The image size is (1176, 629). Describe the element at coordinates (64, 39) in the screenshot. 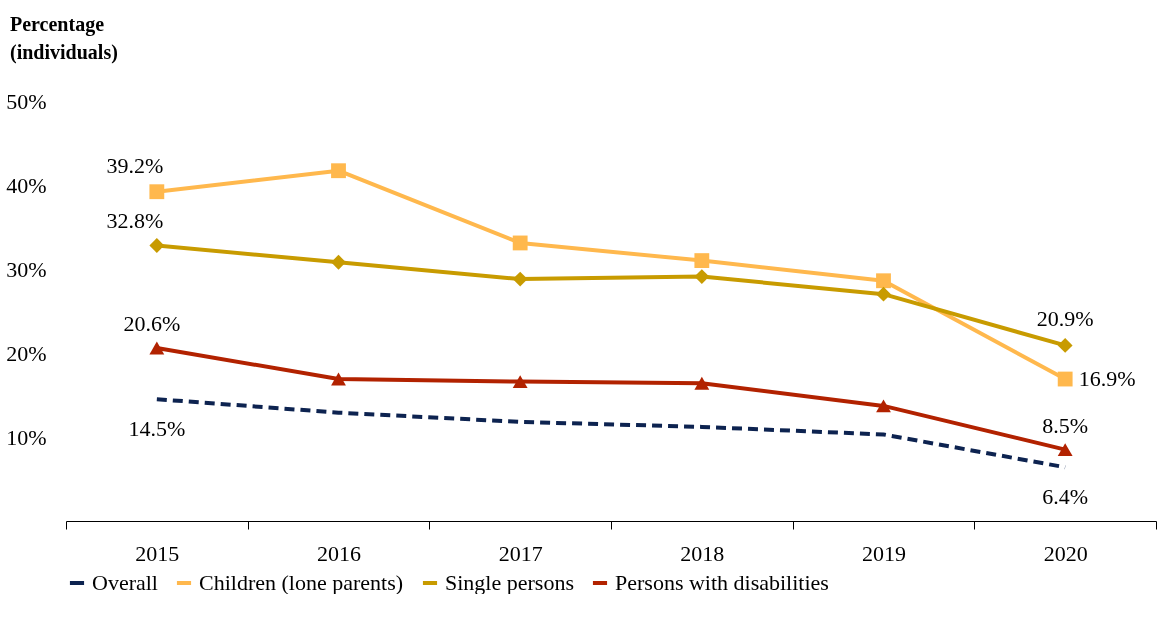

I see `y-axis-title: Percentage (individuals)` at that location.